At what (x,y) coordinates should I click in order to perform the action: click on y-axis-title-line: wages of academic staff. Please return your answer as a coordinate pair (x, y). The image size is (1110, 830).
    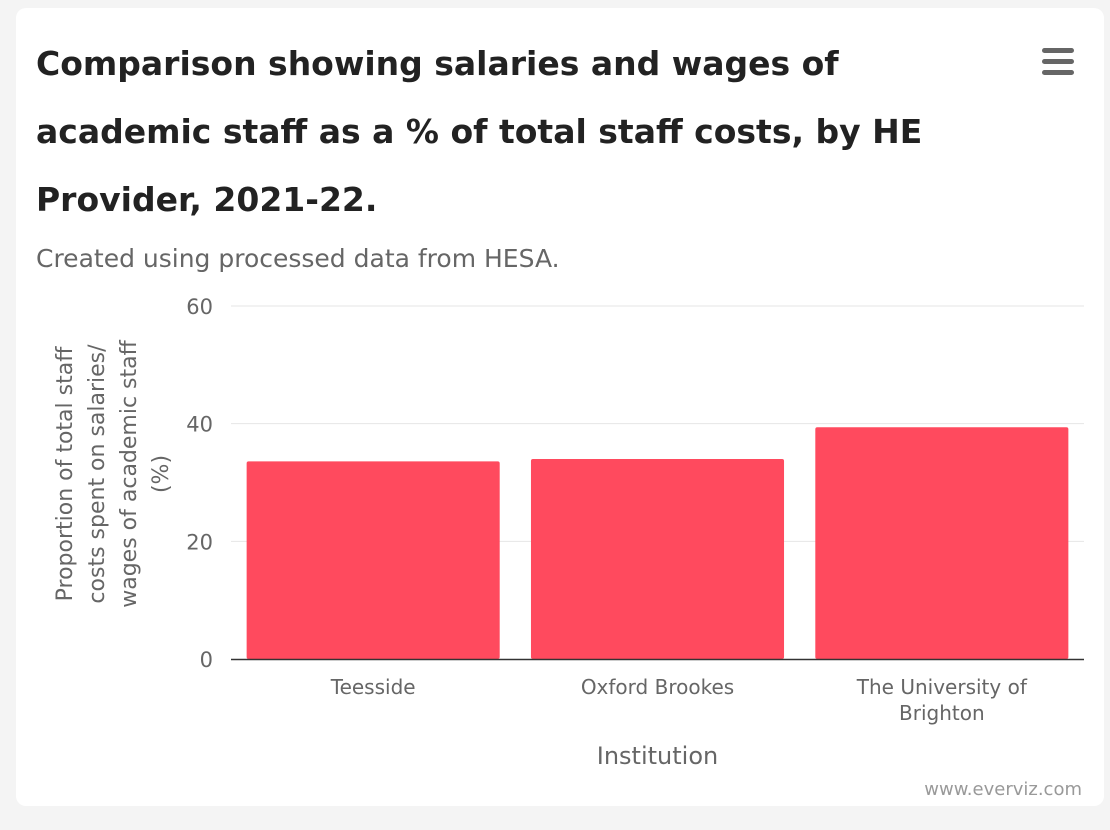
    Looking at the image, I should click on (129, 473).